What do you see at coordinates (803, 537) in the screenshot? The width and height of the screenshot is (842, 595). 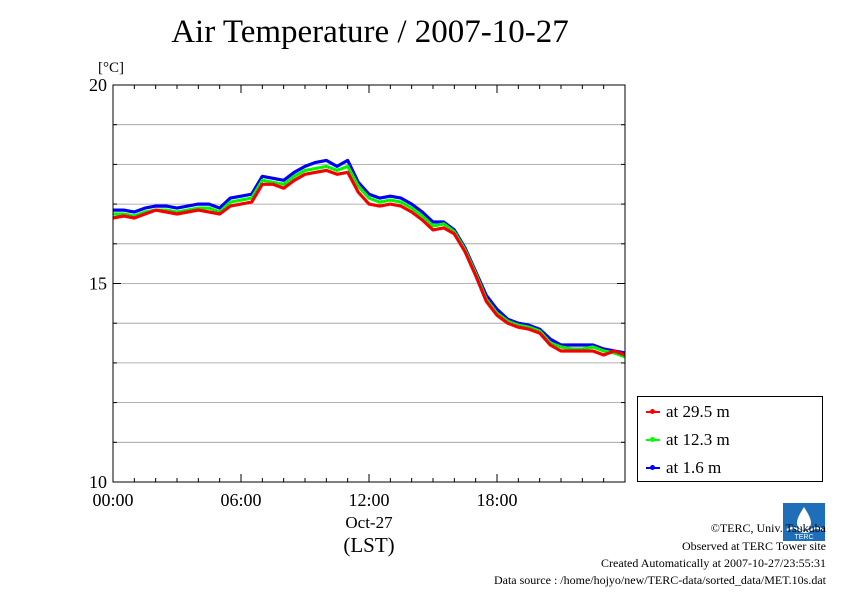 I see `svg-text: TERC` at bounding box center [803, 537].